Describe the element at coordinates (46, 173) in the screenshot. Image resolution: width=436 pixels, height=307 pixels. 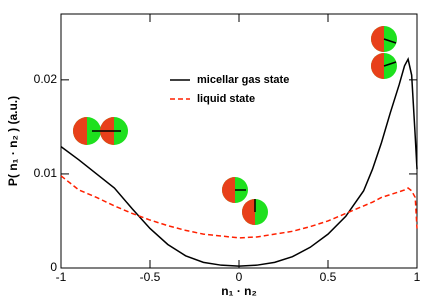
I see `y-tick-label: 0.01` at that location.